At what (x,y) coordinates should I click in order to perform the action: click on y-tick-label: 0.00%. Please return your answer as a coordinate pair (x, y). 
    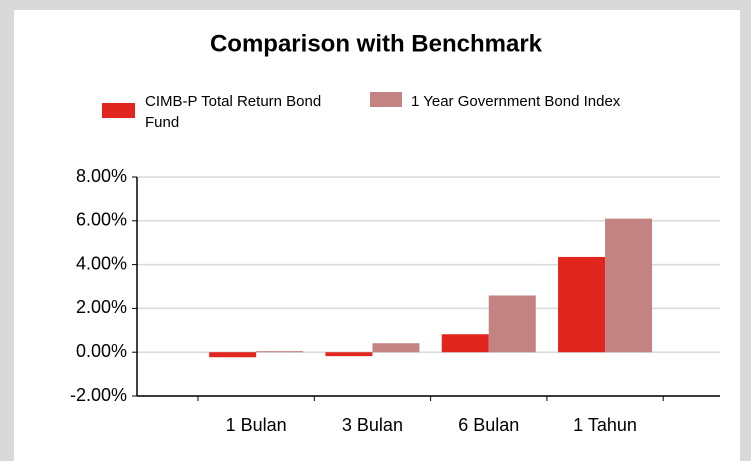
    Looking at the image, I should click on (101, 351).